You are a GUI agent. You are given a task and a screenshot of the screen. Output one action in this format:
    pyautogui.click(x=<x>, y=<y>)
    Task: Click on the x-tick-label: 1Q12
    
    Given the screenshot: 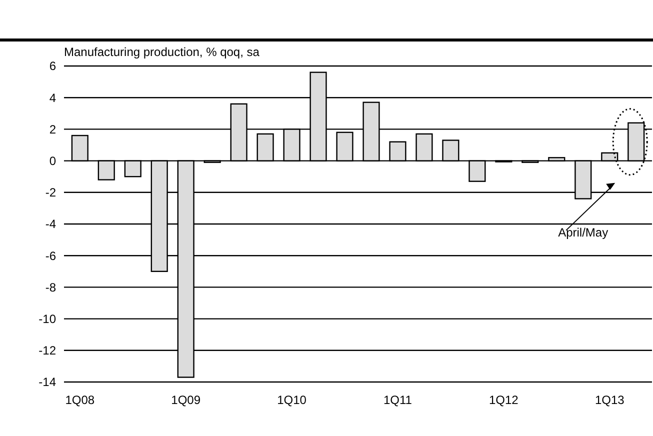 What is the action you would take?
    pyautogui.click(x=503, y=400)
    